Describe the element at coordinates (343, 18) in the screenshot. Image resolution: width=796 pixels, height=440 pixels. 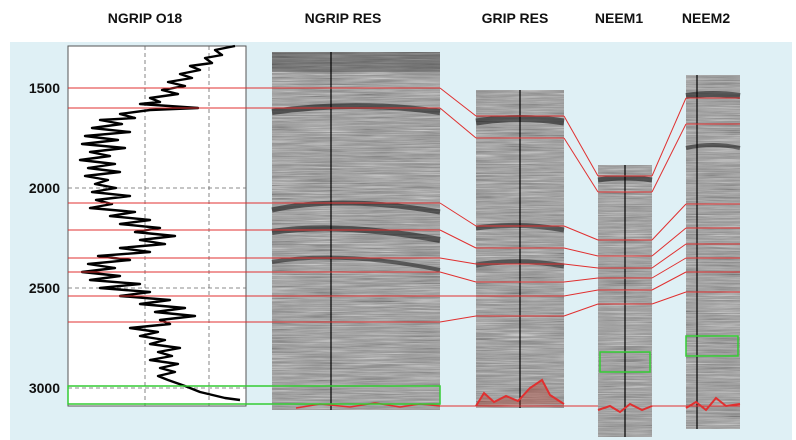
I see `header-ngrip-res: NGRIP RES` at that location.